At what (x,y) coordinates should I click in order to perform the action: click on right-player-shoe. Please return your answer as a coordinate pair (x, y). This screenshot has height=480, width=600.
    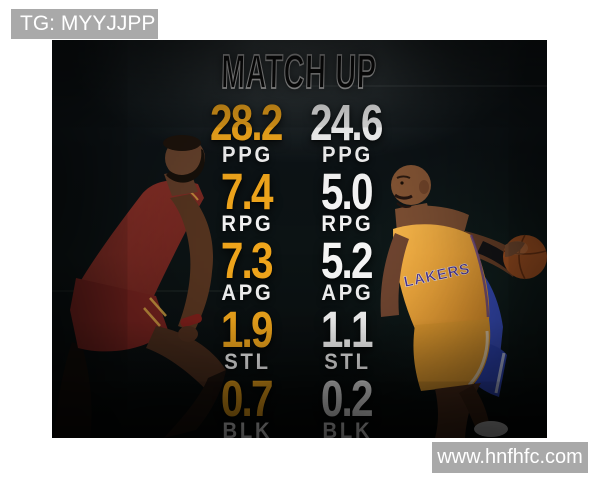
    Looking at the image, I should click on (491, 429).